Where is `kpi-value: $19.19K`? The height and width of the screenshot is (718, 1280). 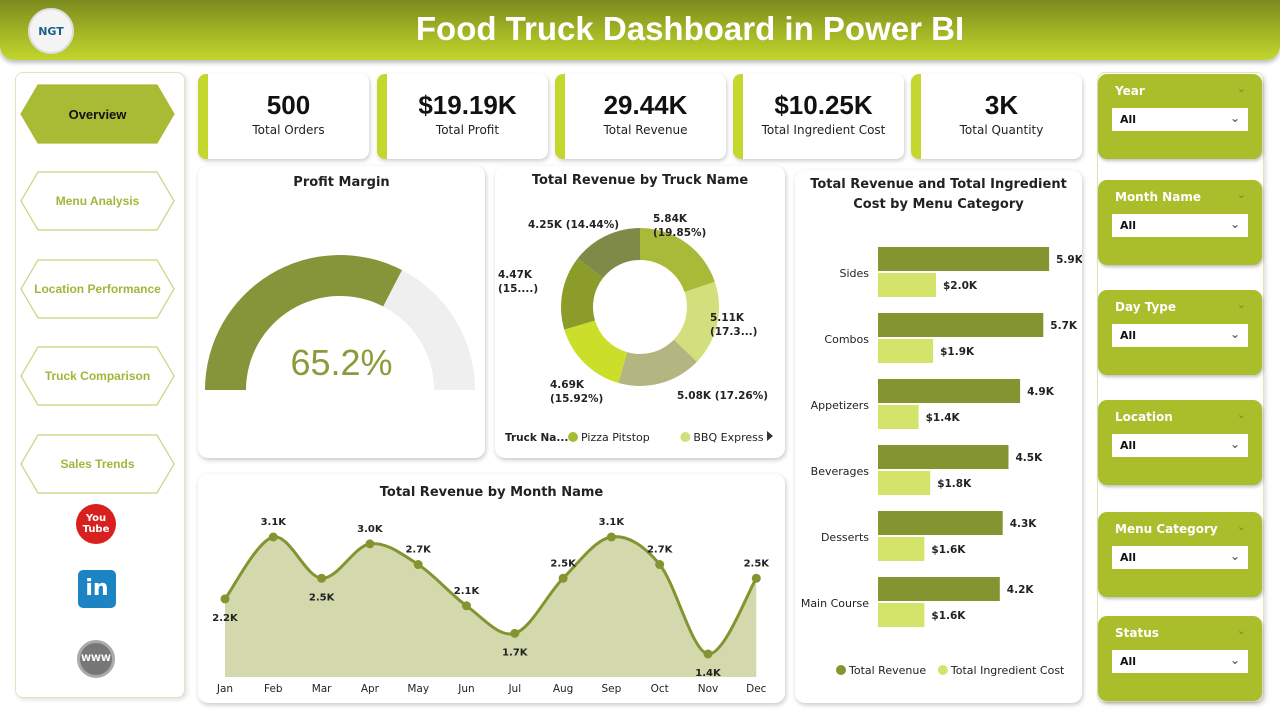 kpi-value: $19.19K is located at coordinates (467, 105).